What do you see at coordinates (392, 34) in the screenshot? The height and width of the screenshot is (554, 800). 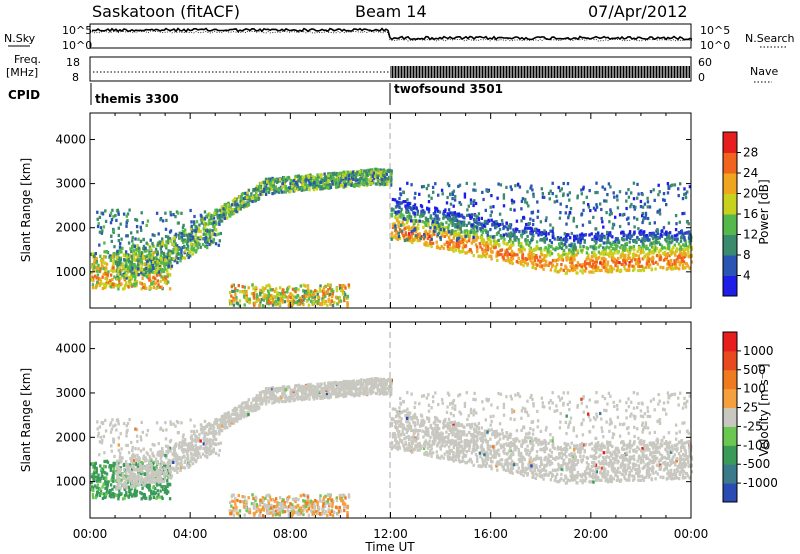 I see `noise-sky-line` at bounding box center [392, 34].